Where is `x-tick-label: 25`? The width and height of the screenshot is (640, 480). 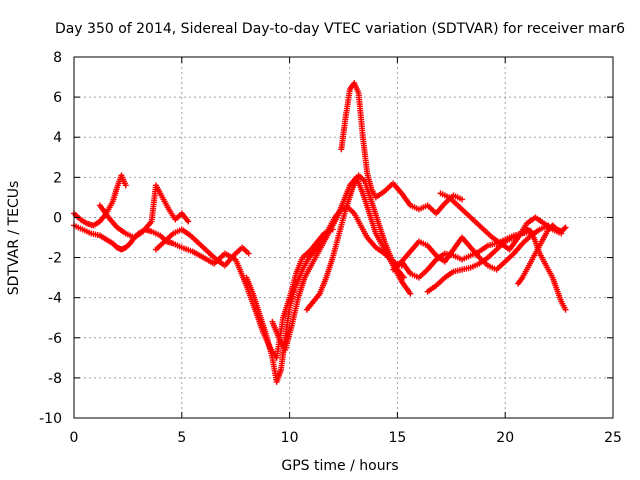 x-tick-label: 25 is located at coordinates (613, 438).